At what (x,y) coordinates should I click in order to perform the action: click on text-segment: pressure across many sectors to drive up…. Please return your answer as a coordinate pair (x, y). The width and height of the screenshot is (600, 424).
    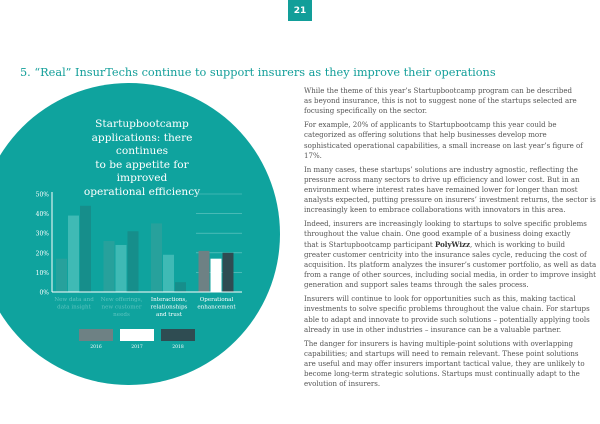
    Looking at the image, I should click on (442, 179).